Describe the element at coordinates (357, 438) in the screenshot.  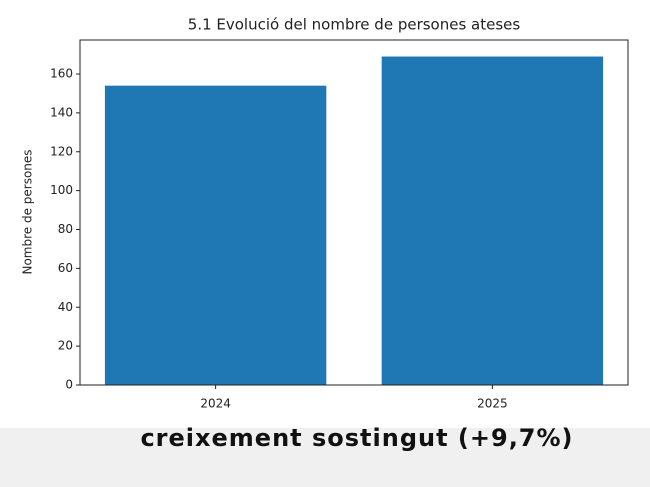
I see `caption: creixement sostingut (+9,7%)` at that location.